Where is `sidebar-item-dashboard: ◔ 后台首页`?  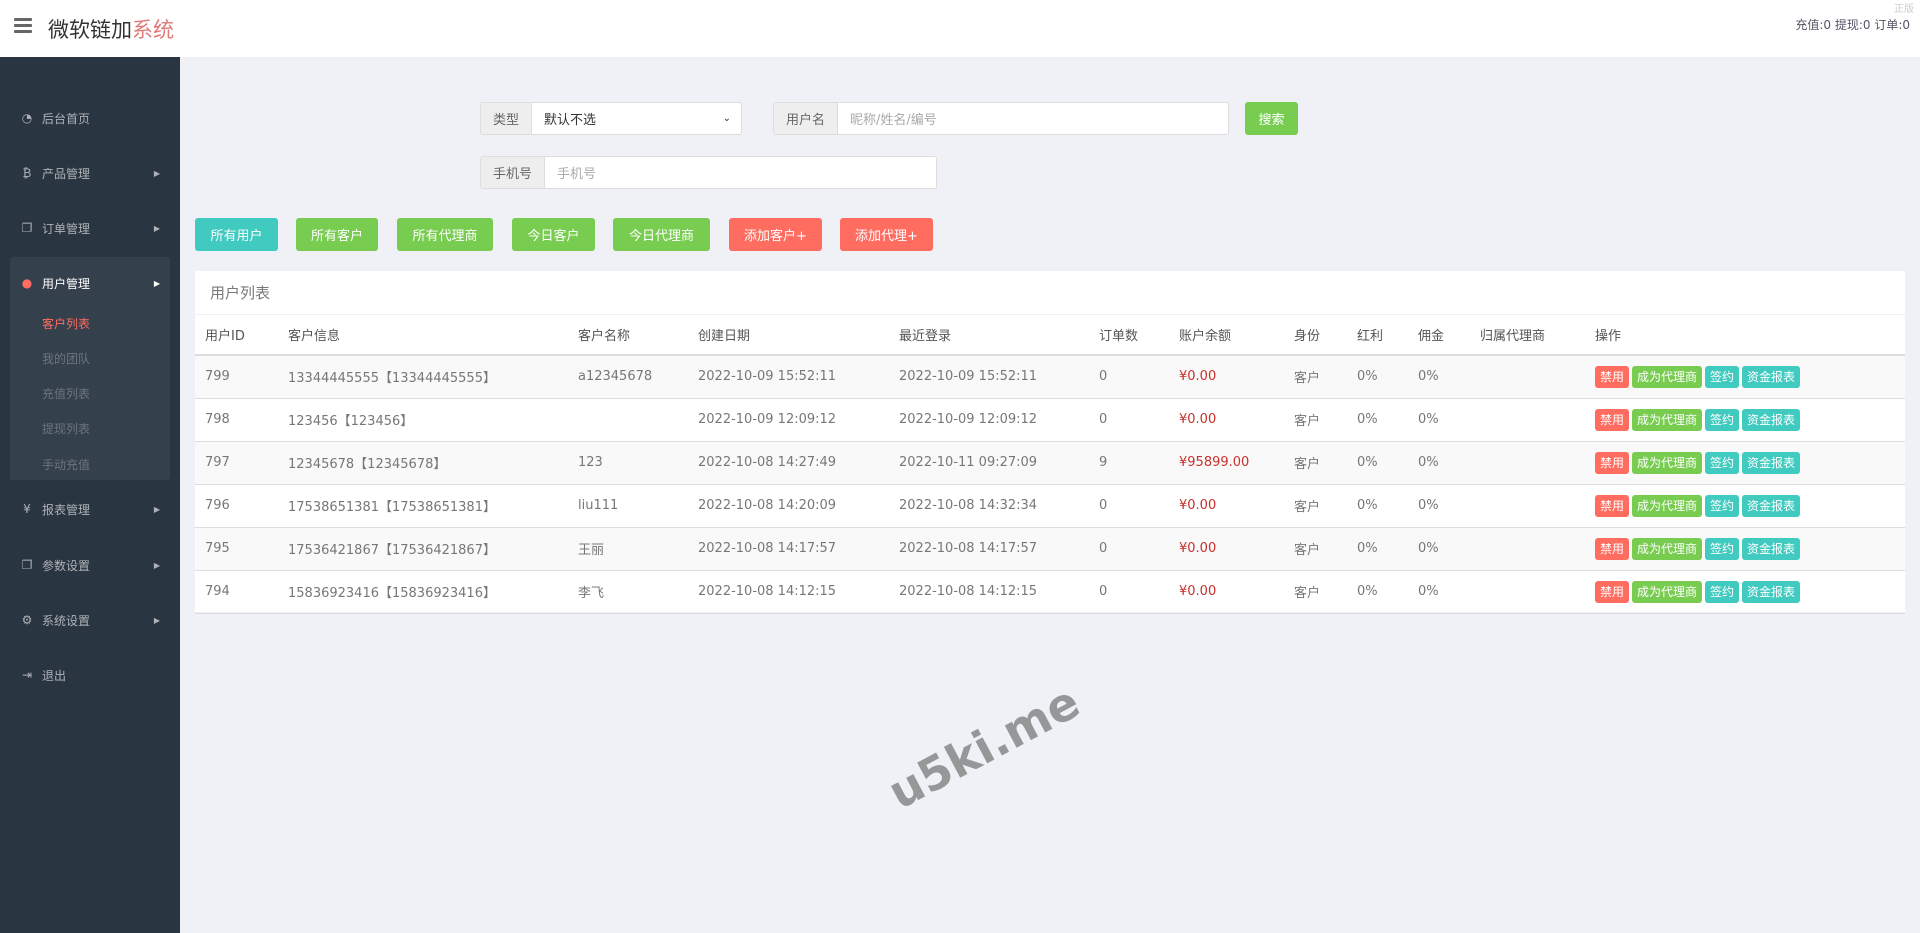 sidebar-item-dashboard: ◔ 后台首页 is located at coordinates (90, 118).